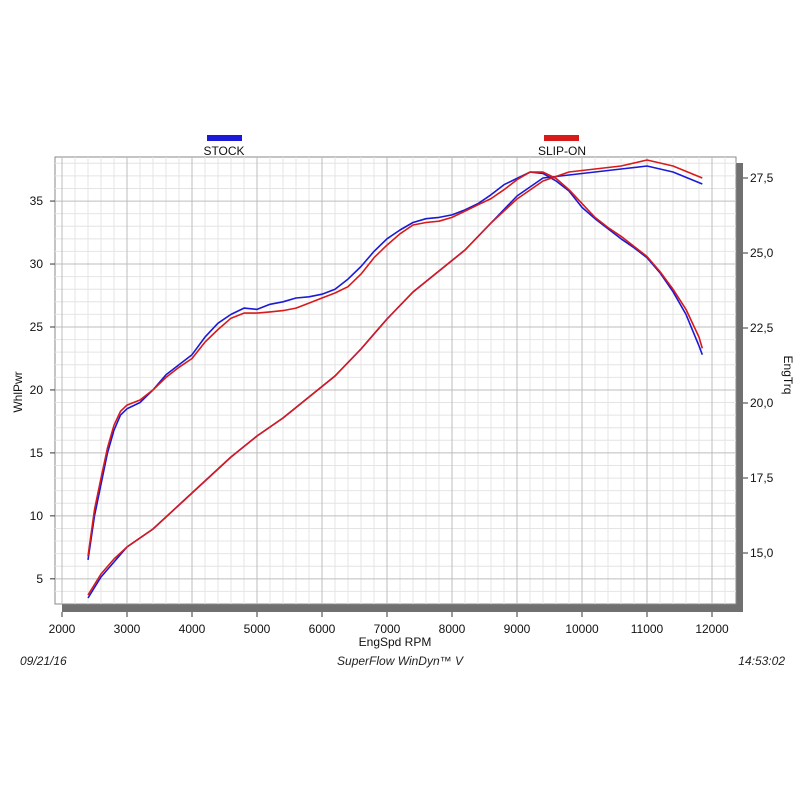  Describe the element at coordinates (387, 629) in the screenshot. I see `x-tick-label: 7000` at that location.